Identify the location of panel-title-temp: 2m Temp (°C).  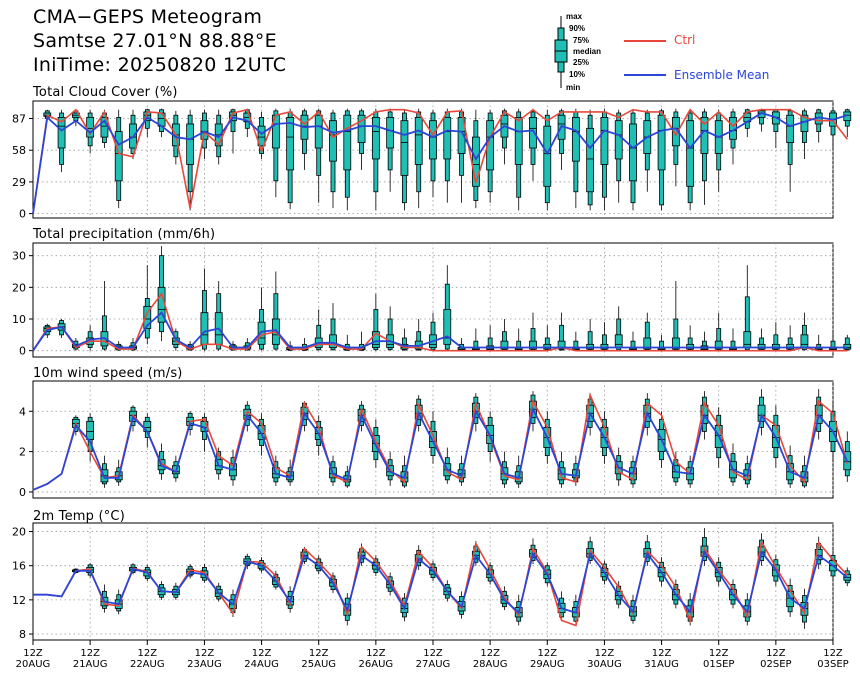
(79, 516).